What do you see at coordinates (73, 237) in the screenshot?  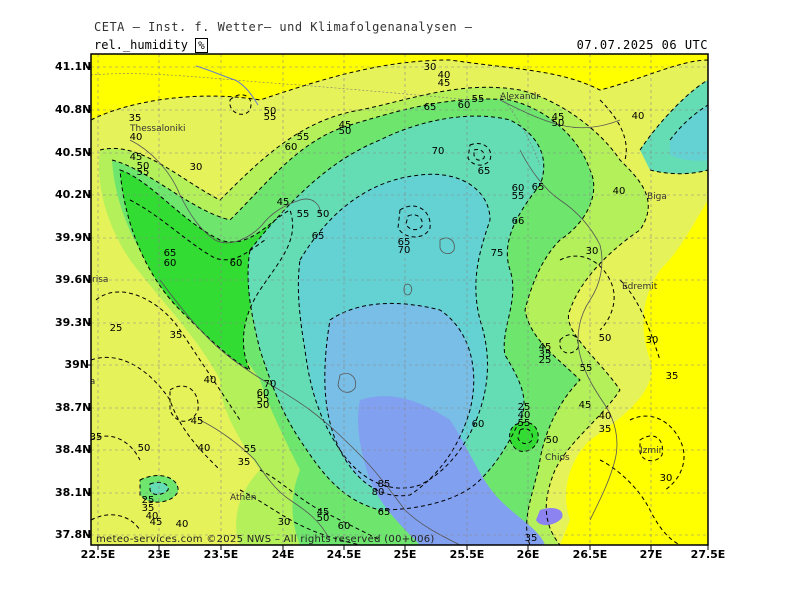 I see `lat-label-39-9n: 39.9N` at bounding box center [73, 237].